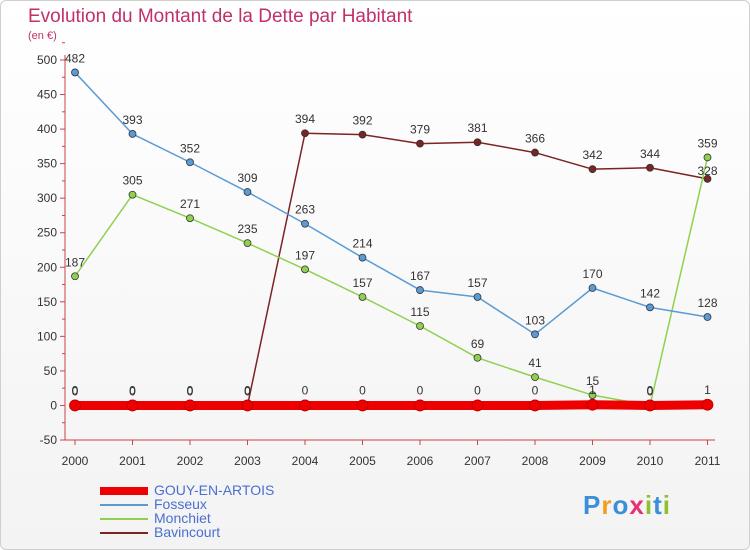 The image size is (750, 550). I want to click on x-tick-label: 2002, so click(190, 461).